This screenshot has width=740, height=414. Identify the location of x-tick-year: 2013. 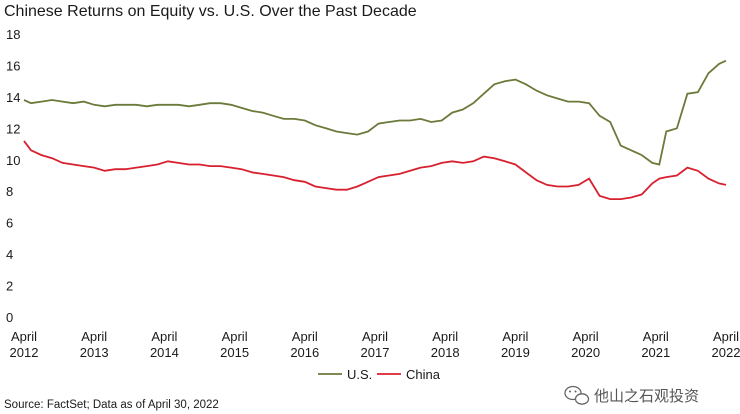
(94, 352).